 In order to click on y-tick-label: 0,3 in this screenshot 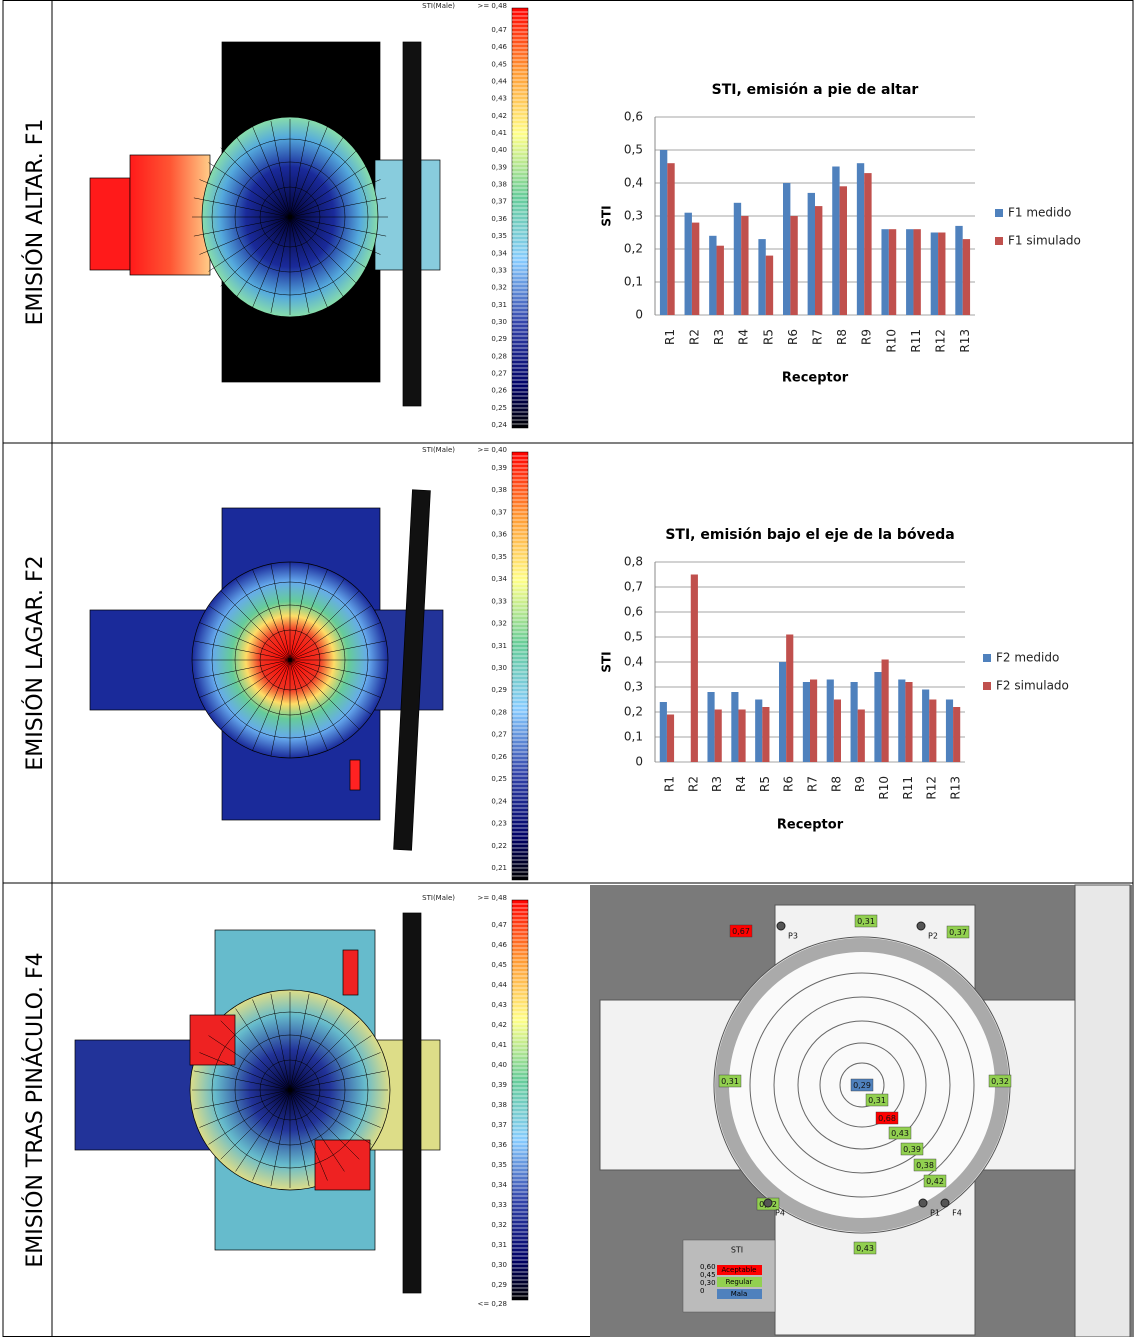, I will do `click(633, 216)`.